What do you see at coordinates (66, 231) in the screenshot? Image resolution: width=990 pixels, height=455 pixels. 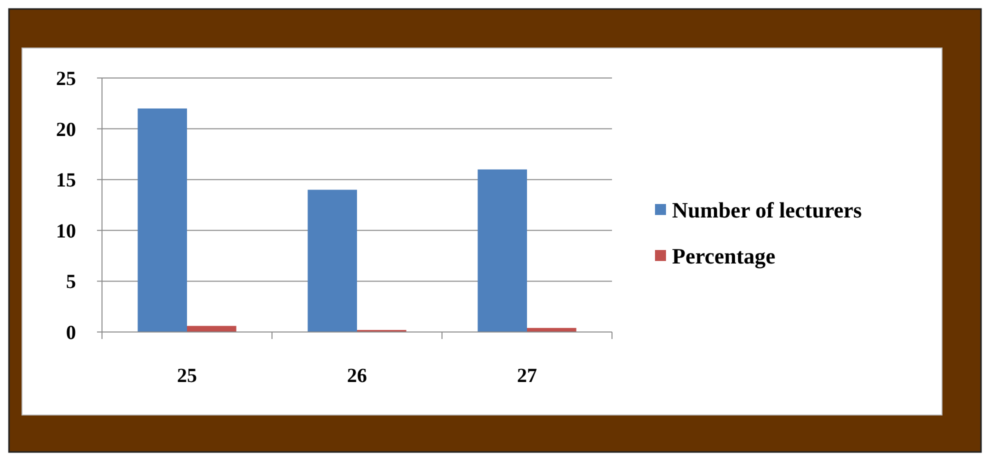 I see `y-tick-label: 10` at bounding box center [66, 231].